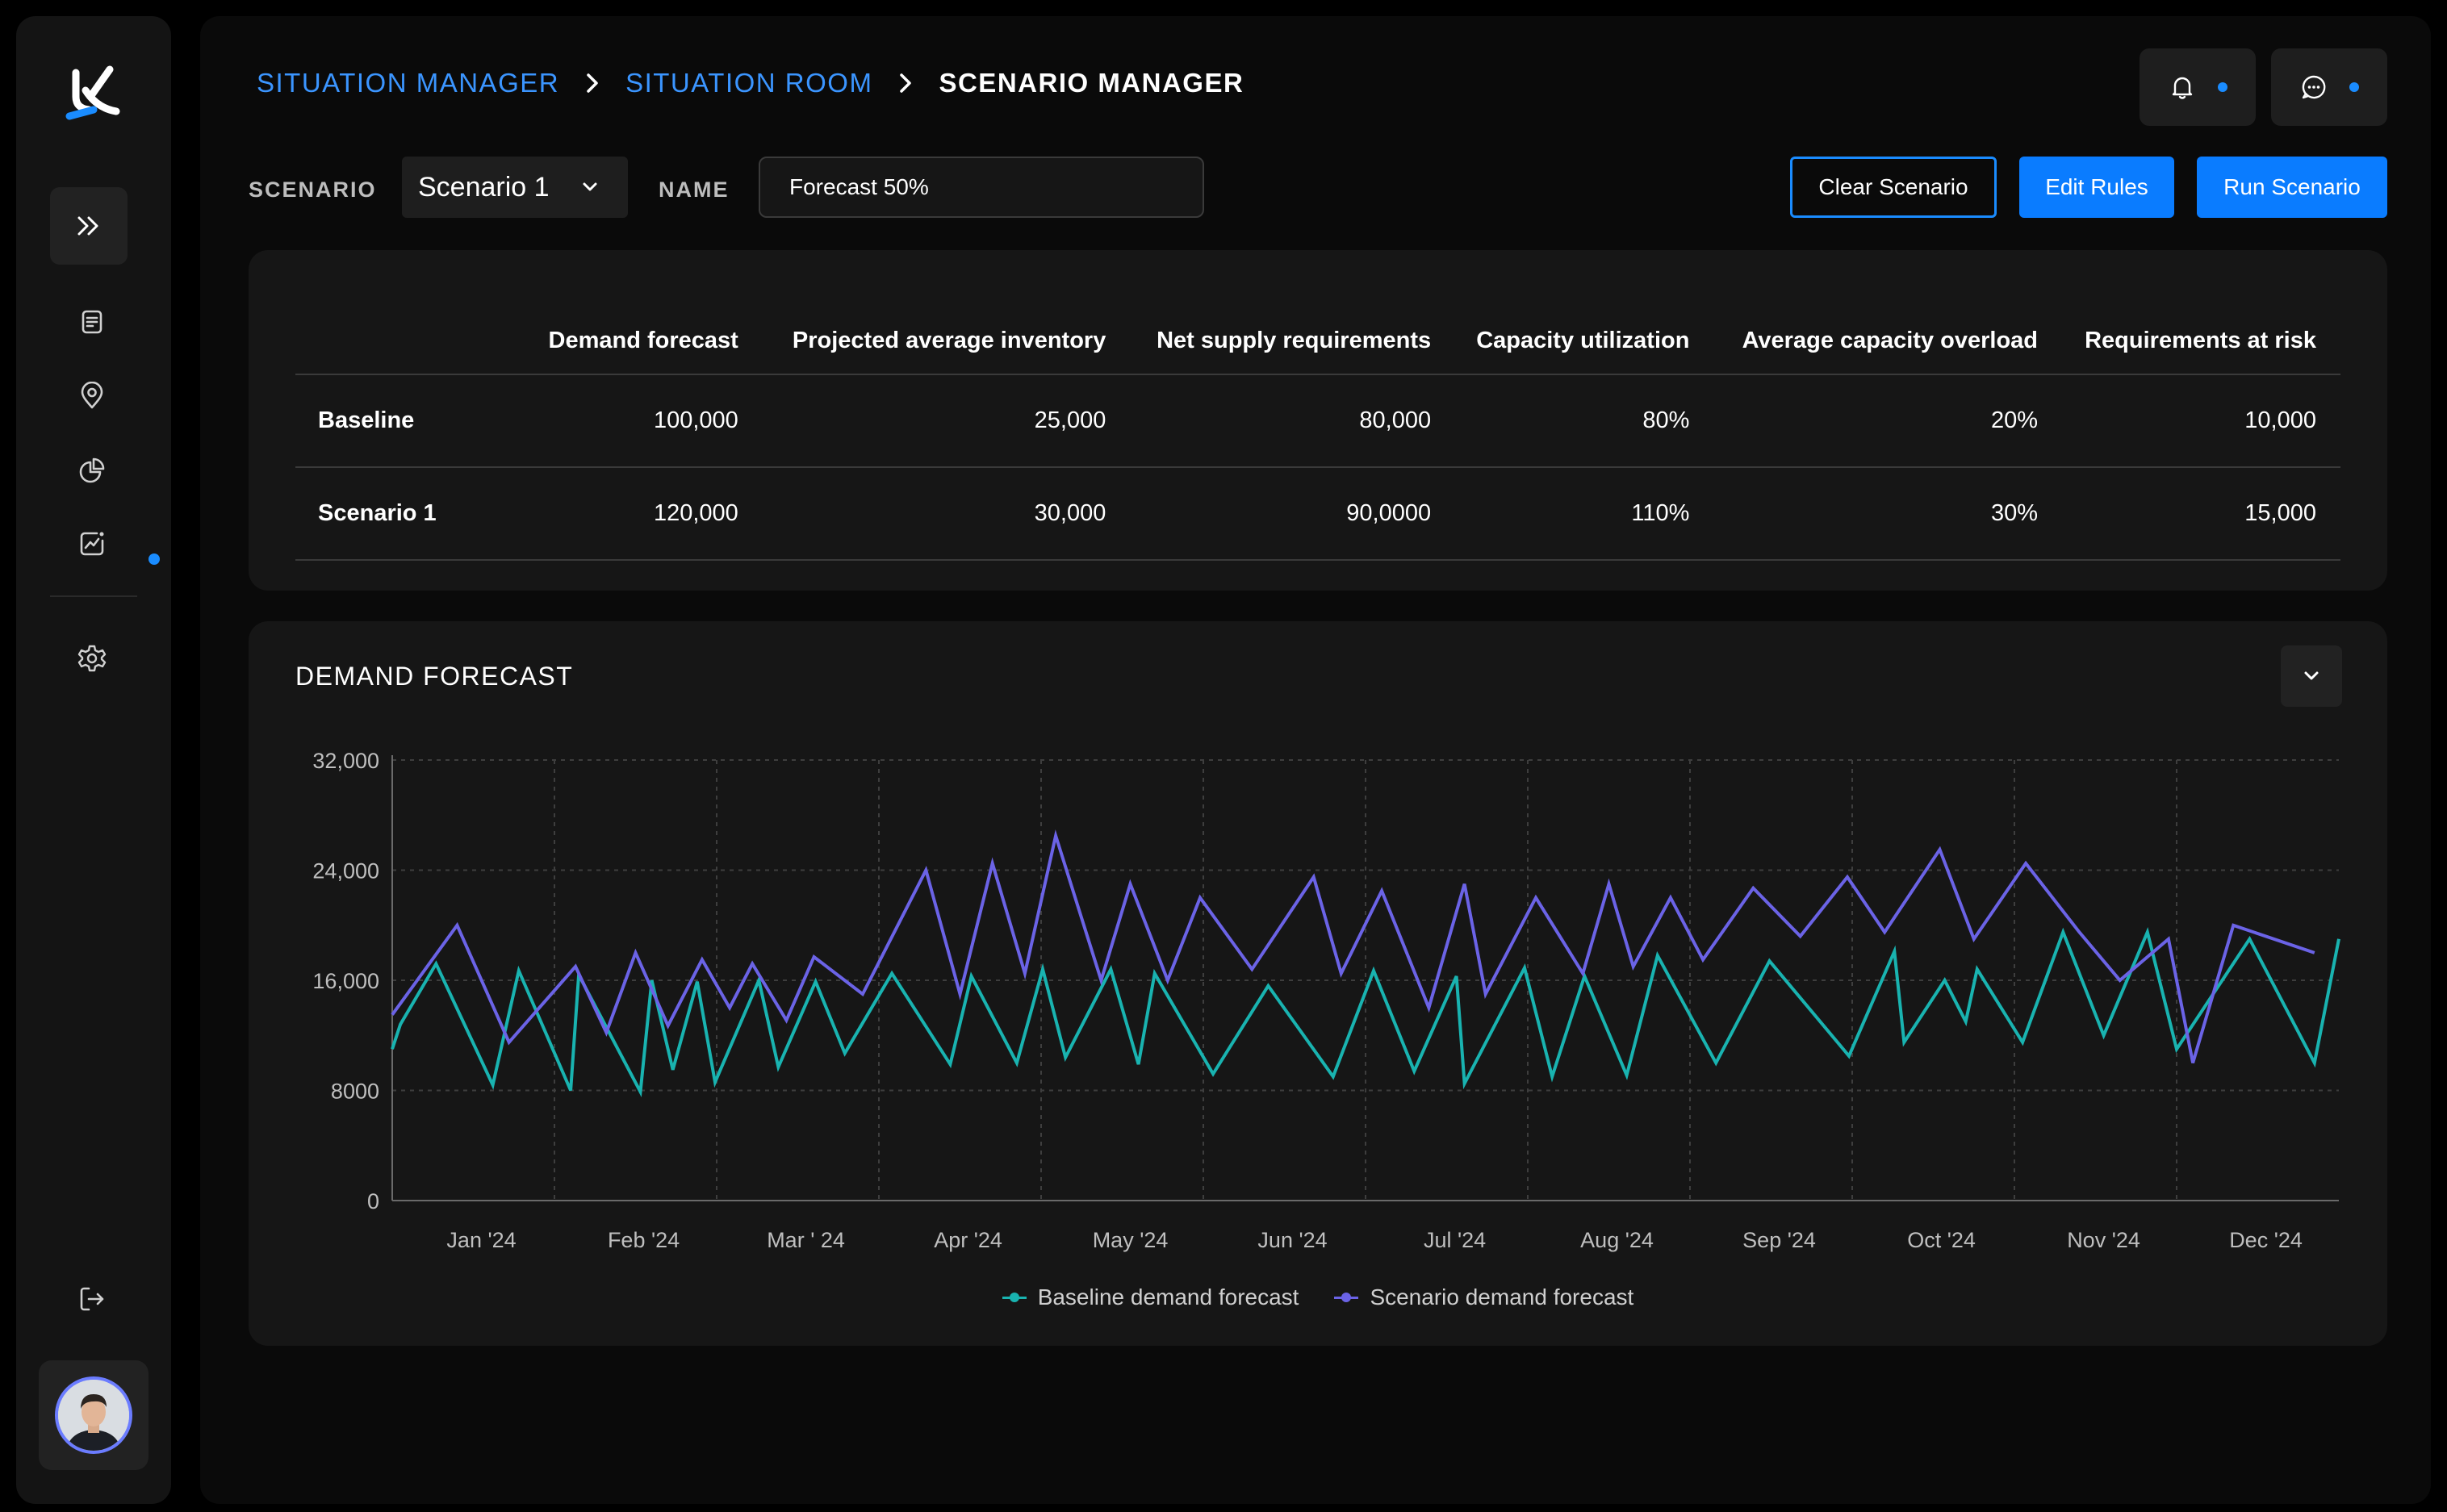 The height and width of the screenshot is (1512, 2447). What do you see at coordinates (94, 760) in the screenshot?
I see `sidebar` at bounding box center [94, 760].